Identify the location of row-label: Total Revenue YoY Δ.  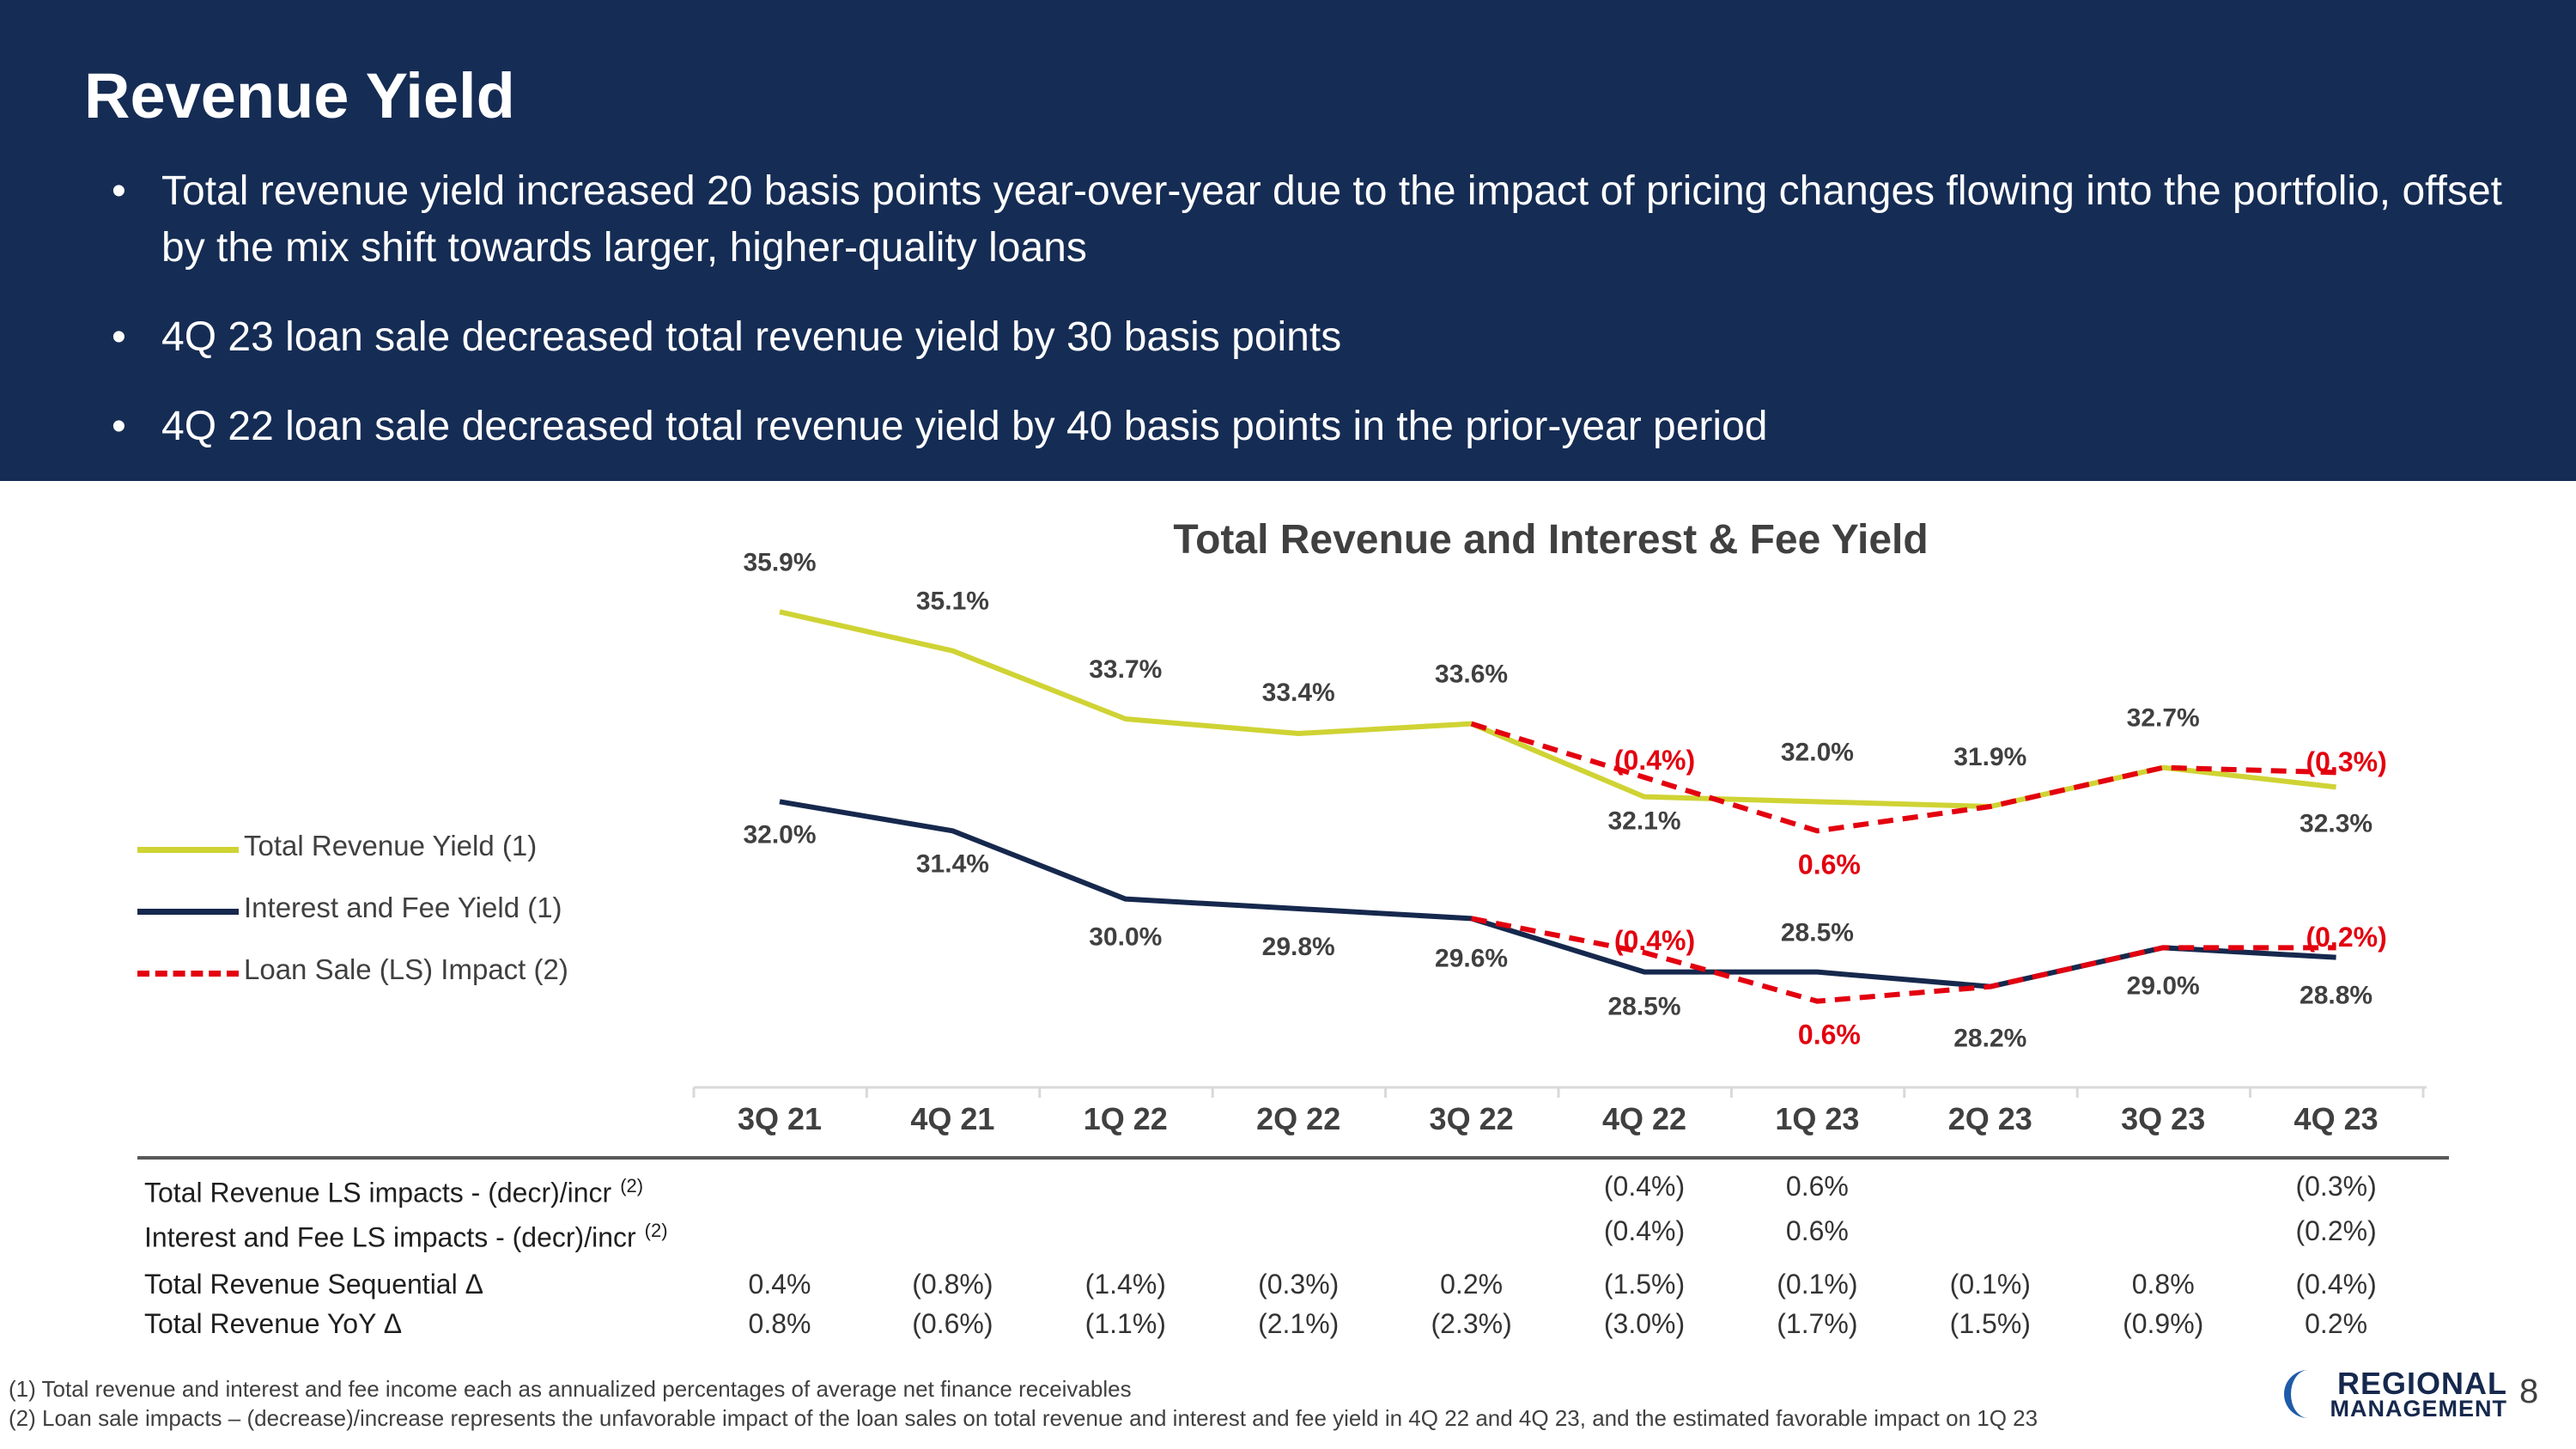
(273, 1323).